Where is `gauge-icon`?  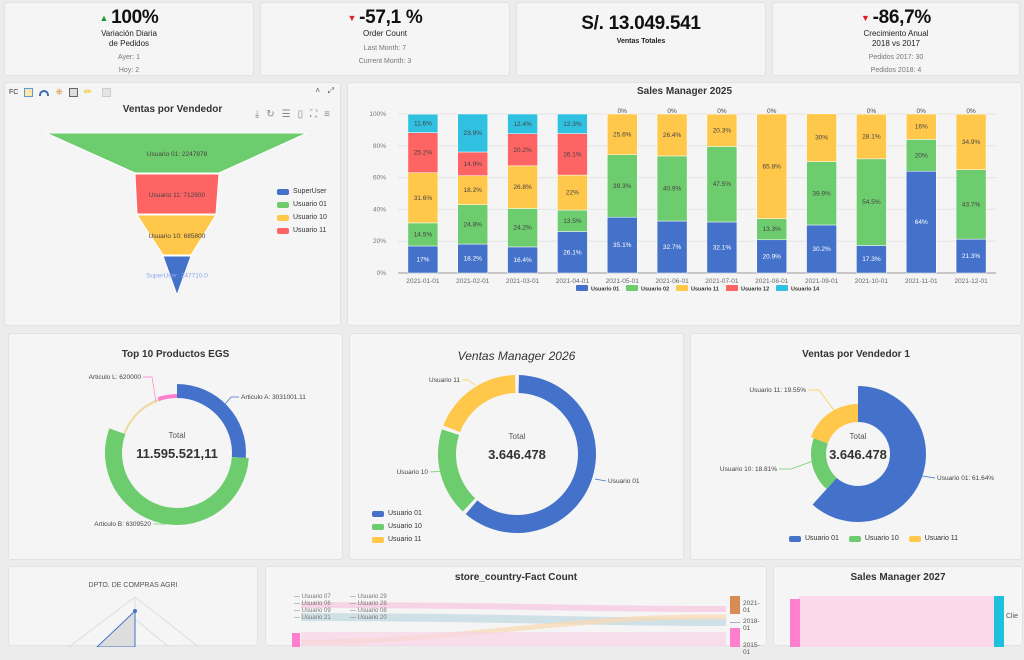
gauge-icon is located at coordinates (44, 92).